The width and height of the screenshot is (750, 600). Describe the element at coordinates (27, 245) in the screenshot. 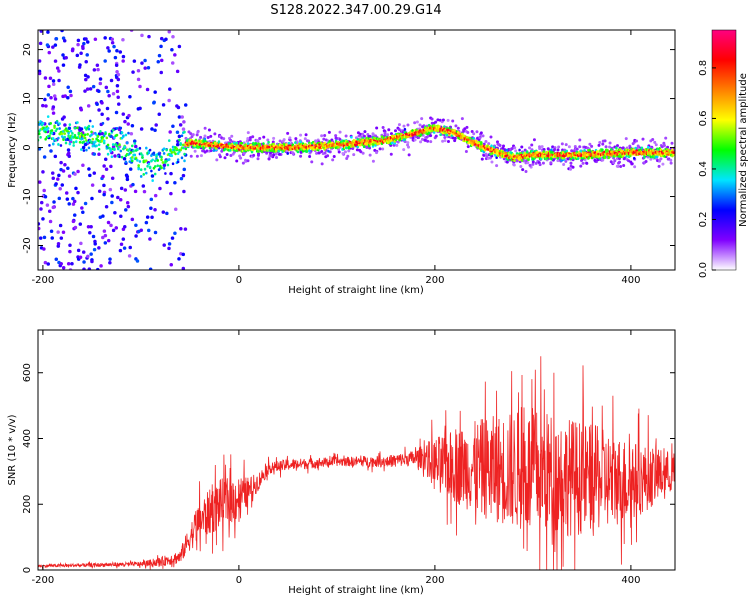

I see `y-tick-label: -20` at that location.